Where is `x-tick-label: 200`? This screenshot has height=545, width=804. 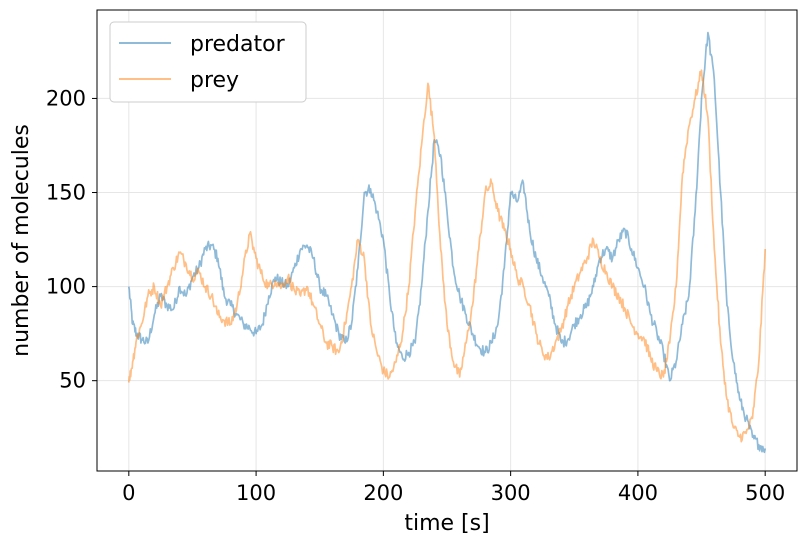
x-tick-label: 200 is located at coordinates (383, 493).